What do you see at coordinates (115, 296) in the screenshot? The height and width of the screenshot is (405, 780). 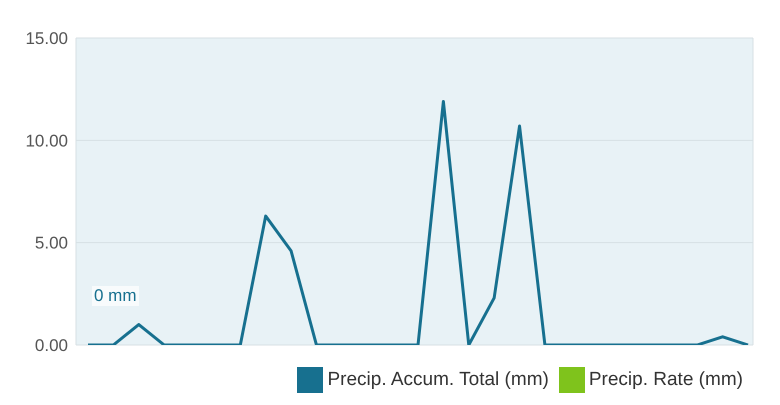 I see `annotation: 0 mm` at bounding box center [115, 296].